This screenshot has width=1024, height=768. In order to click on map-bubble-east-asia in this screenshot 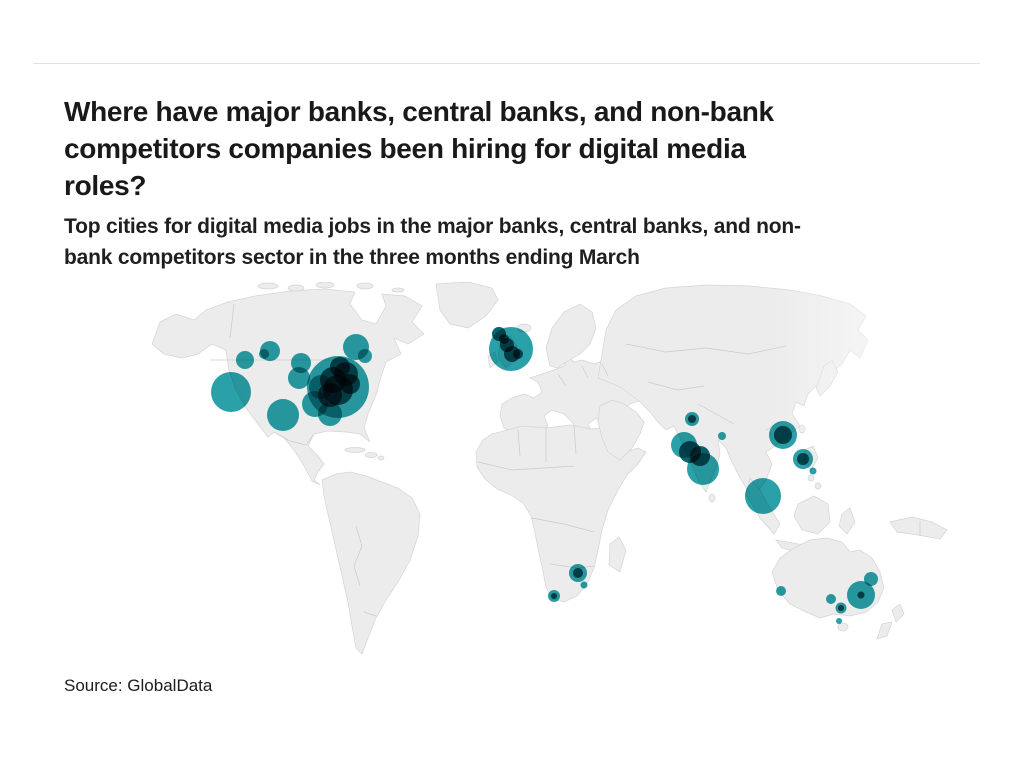, I will do `click(783, 435)`.